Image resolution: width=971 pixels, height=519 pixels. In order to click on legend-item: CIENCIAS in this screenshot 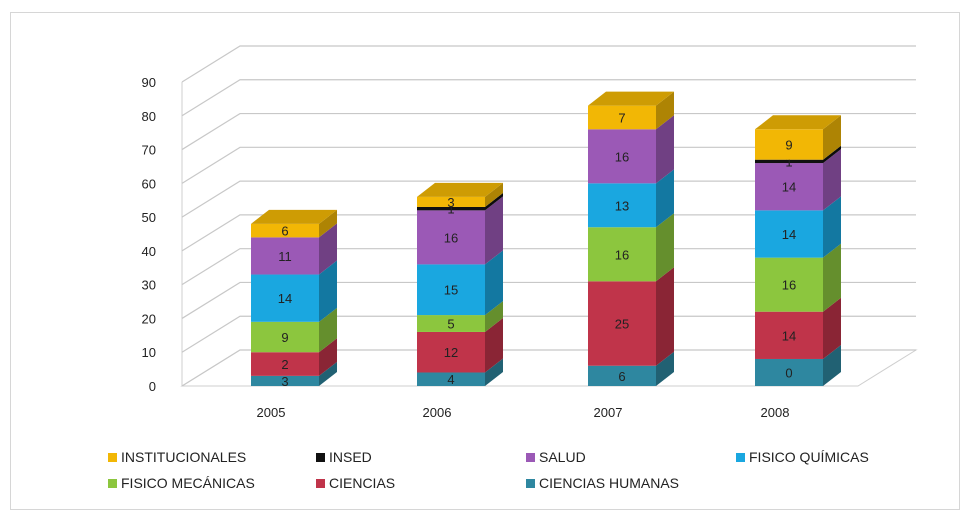, I will do `click(355, 483)`.